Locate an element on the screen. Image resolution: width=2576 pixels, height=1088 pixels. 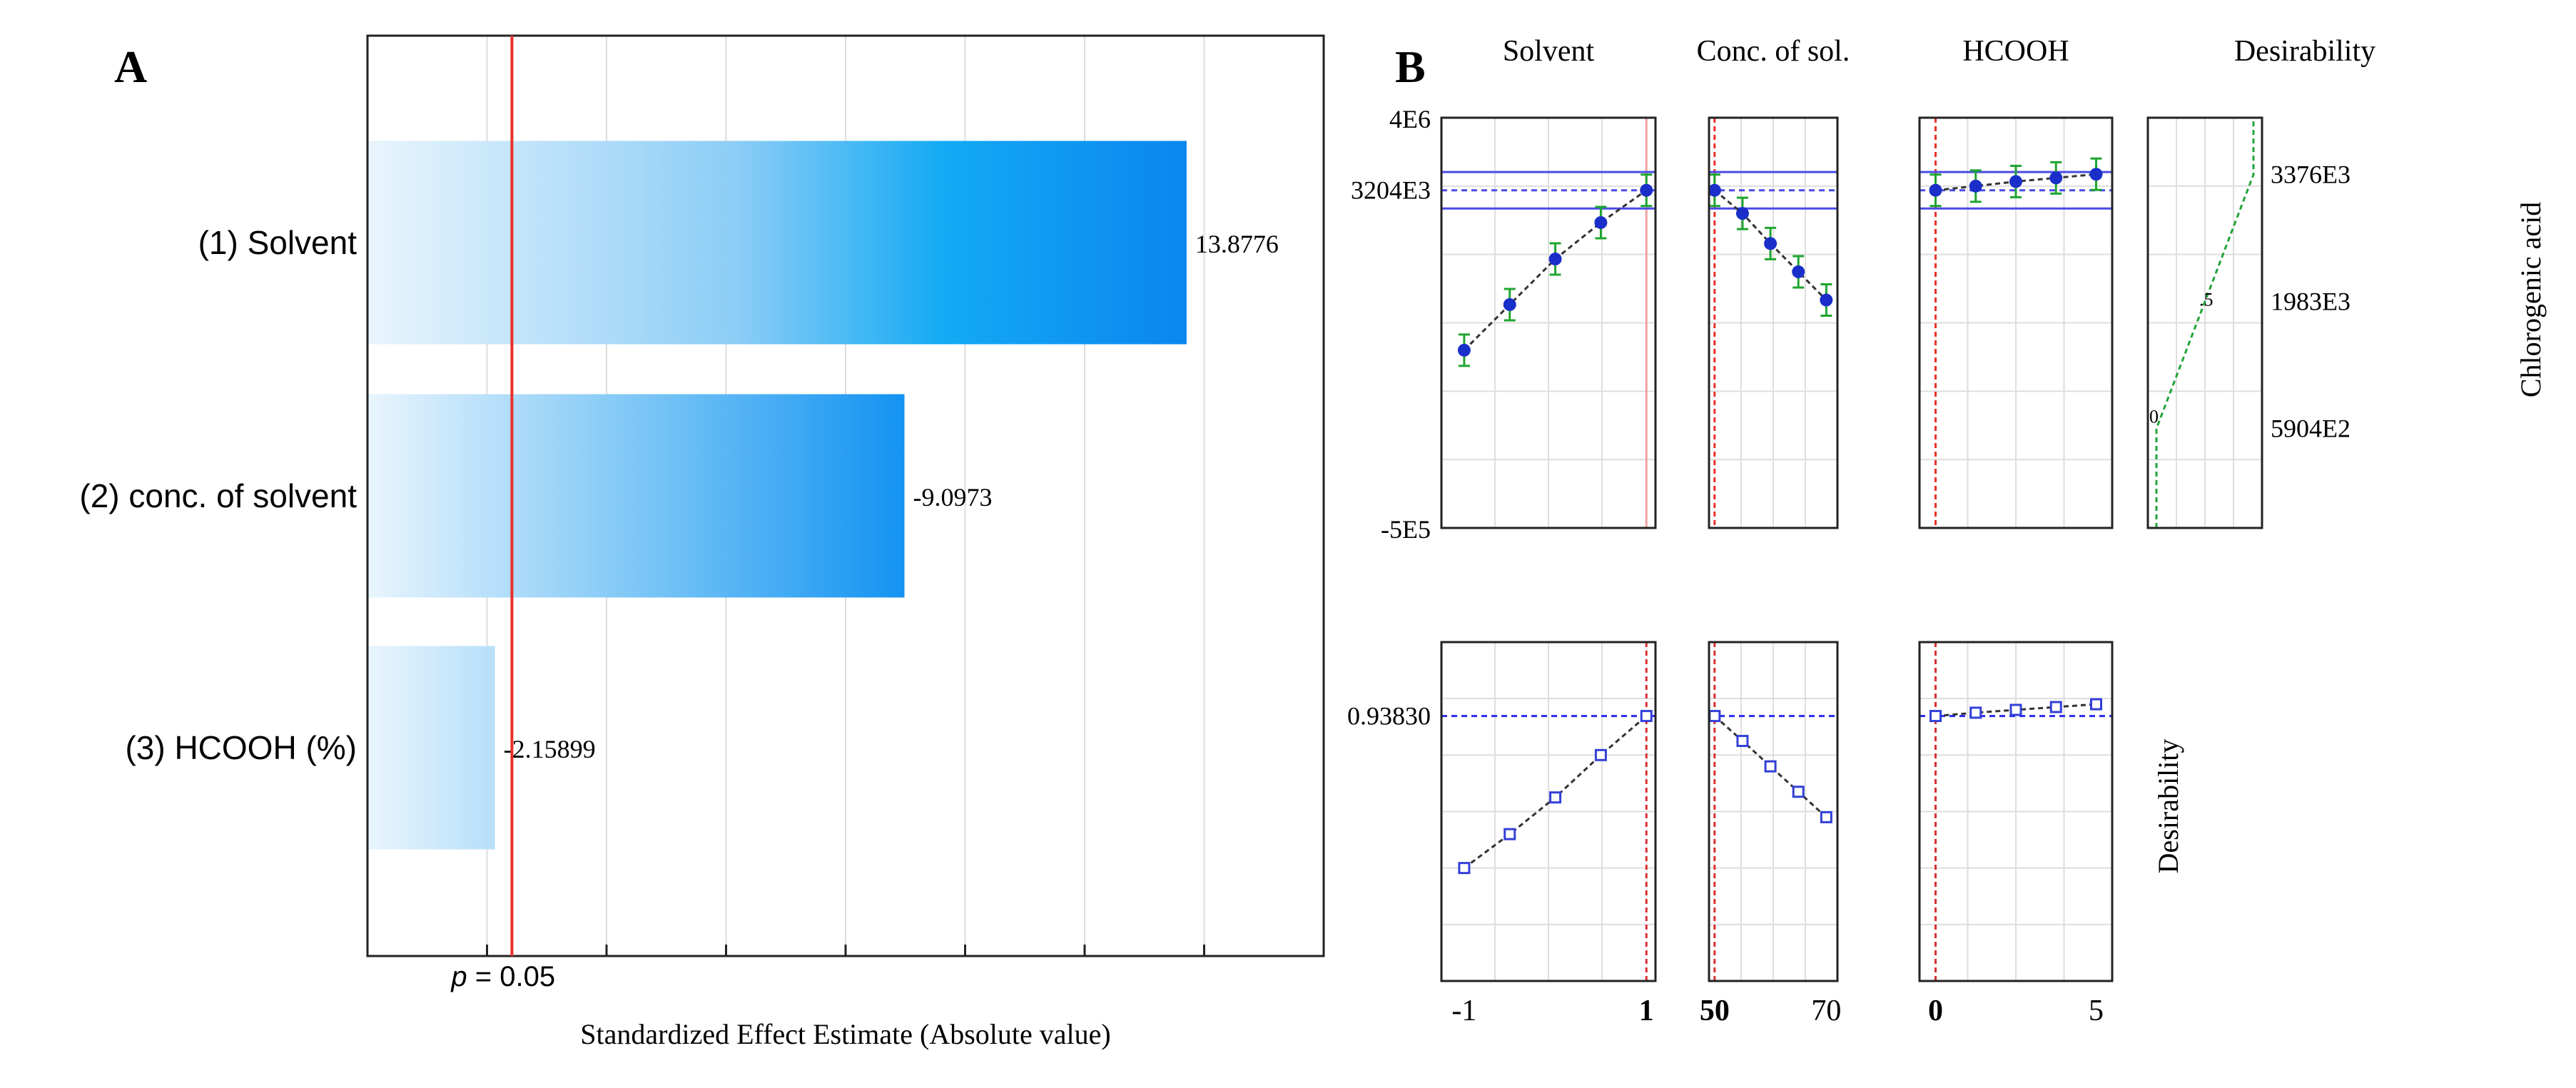
column-header: Desirability is located at coordinates (2304, 51).